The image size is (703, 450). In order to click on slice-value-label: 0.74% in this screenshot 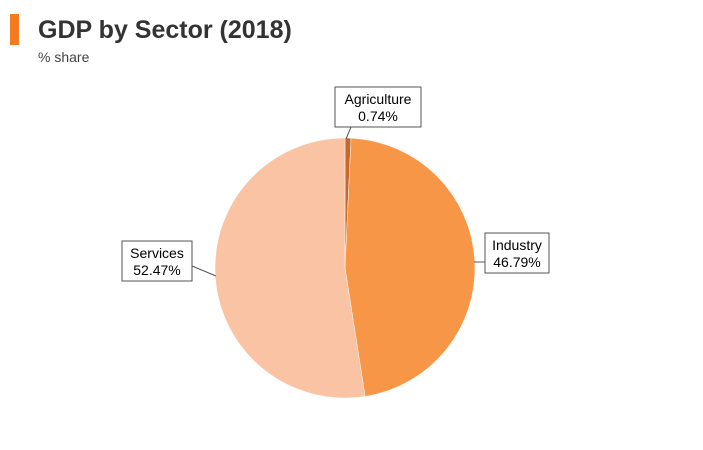, I will do `click(378, 116)`.